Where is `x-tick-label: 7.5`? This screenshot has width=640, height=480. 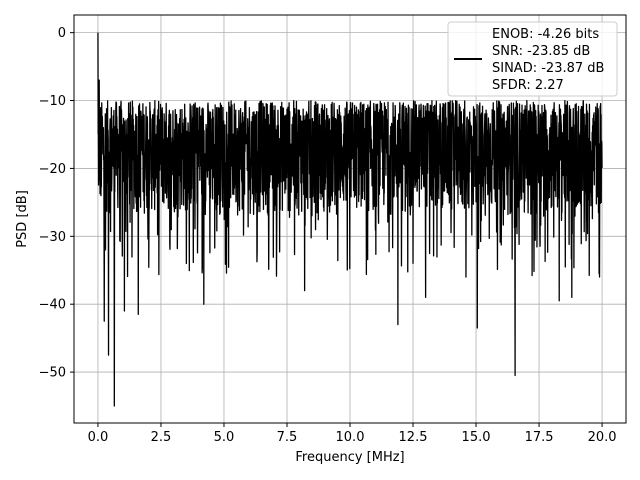
x-tick-label: 7.5 is located at coordinates (287, 437).